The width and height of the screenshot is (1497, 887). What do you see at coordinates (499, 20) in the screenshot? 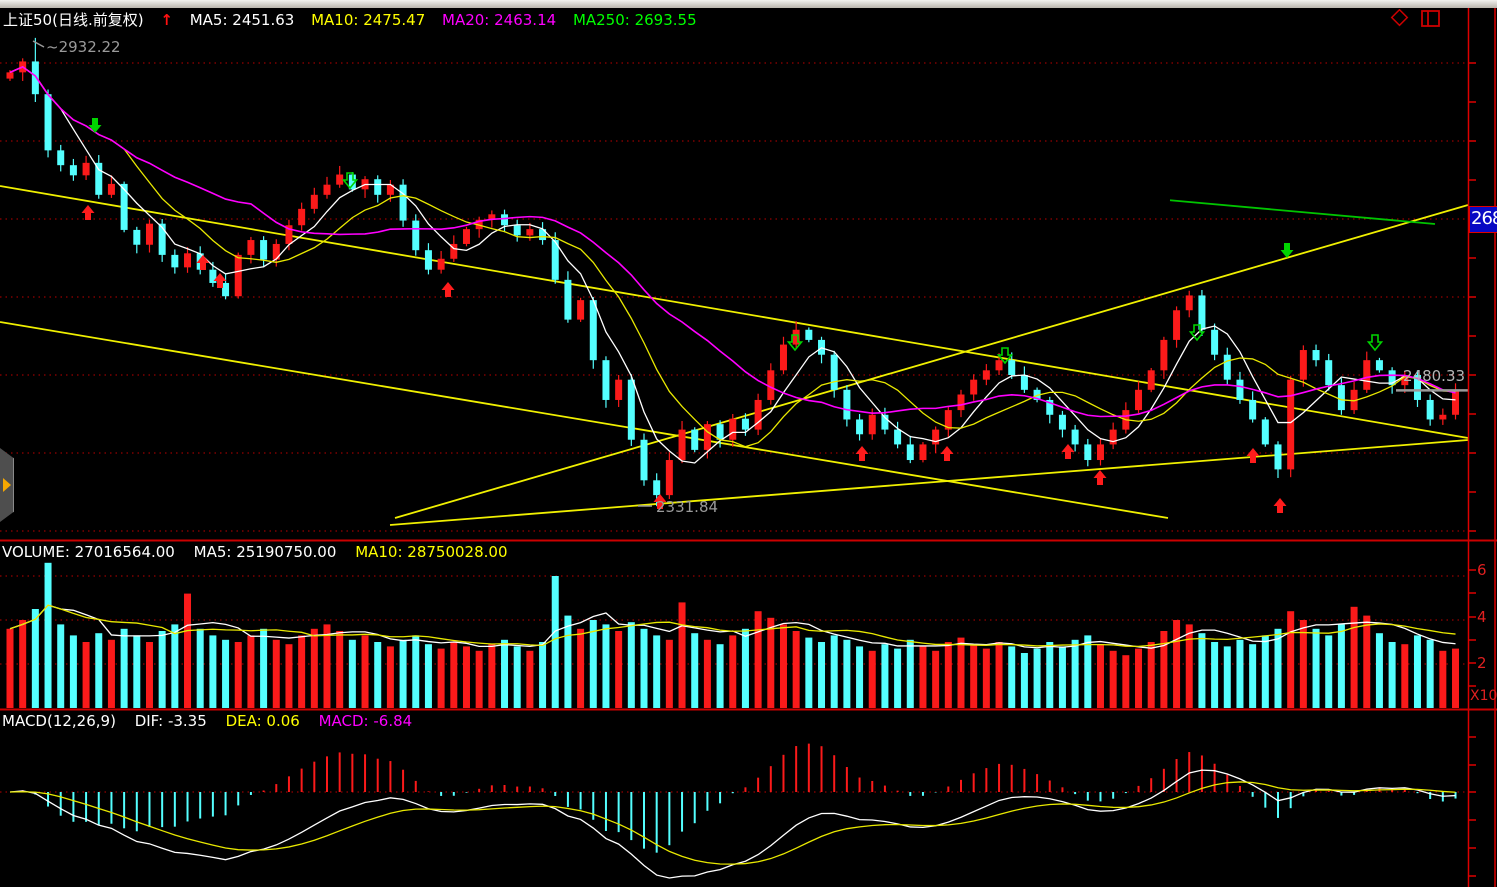
I see `ma20-value: MA20: 2463.14` at bounding box center [499, 20].